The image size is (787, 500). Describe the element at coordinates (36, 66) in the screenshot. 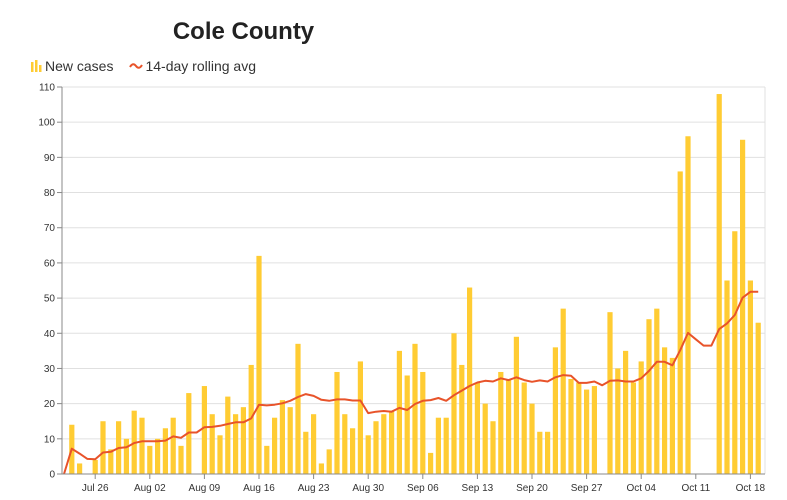

I see `bar-chart-icon` at that location.